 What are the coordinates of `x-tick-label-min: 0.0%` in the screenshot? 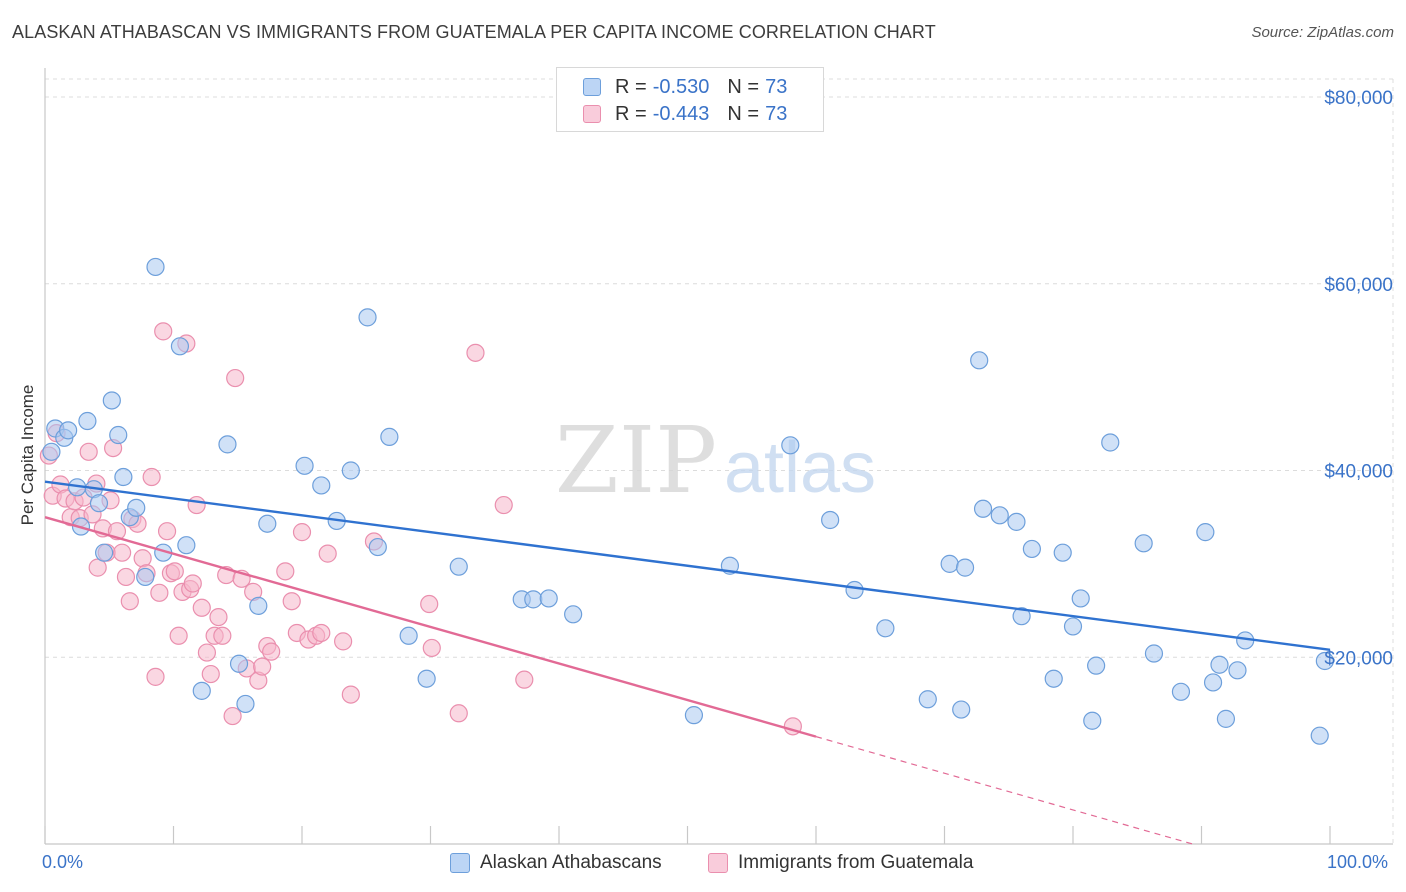 It's located at (63, 862).